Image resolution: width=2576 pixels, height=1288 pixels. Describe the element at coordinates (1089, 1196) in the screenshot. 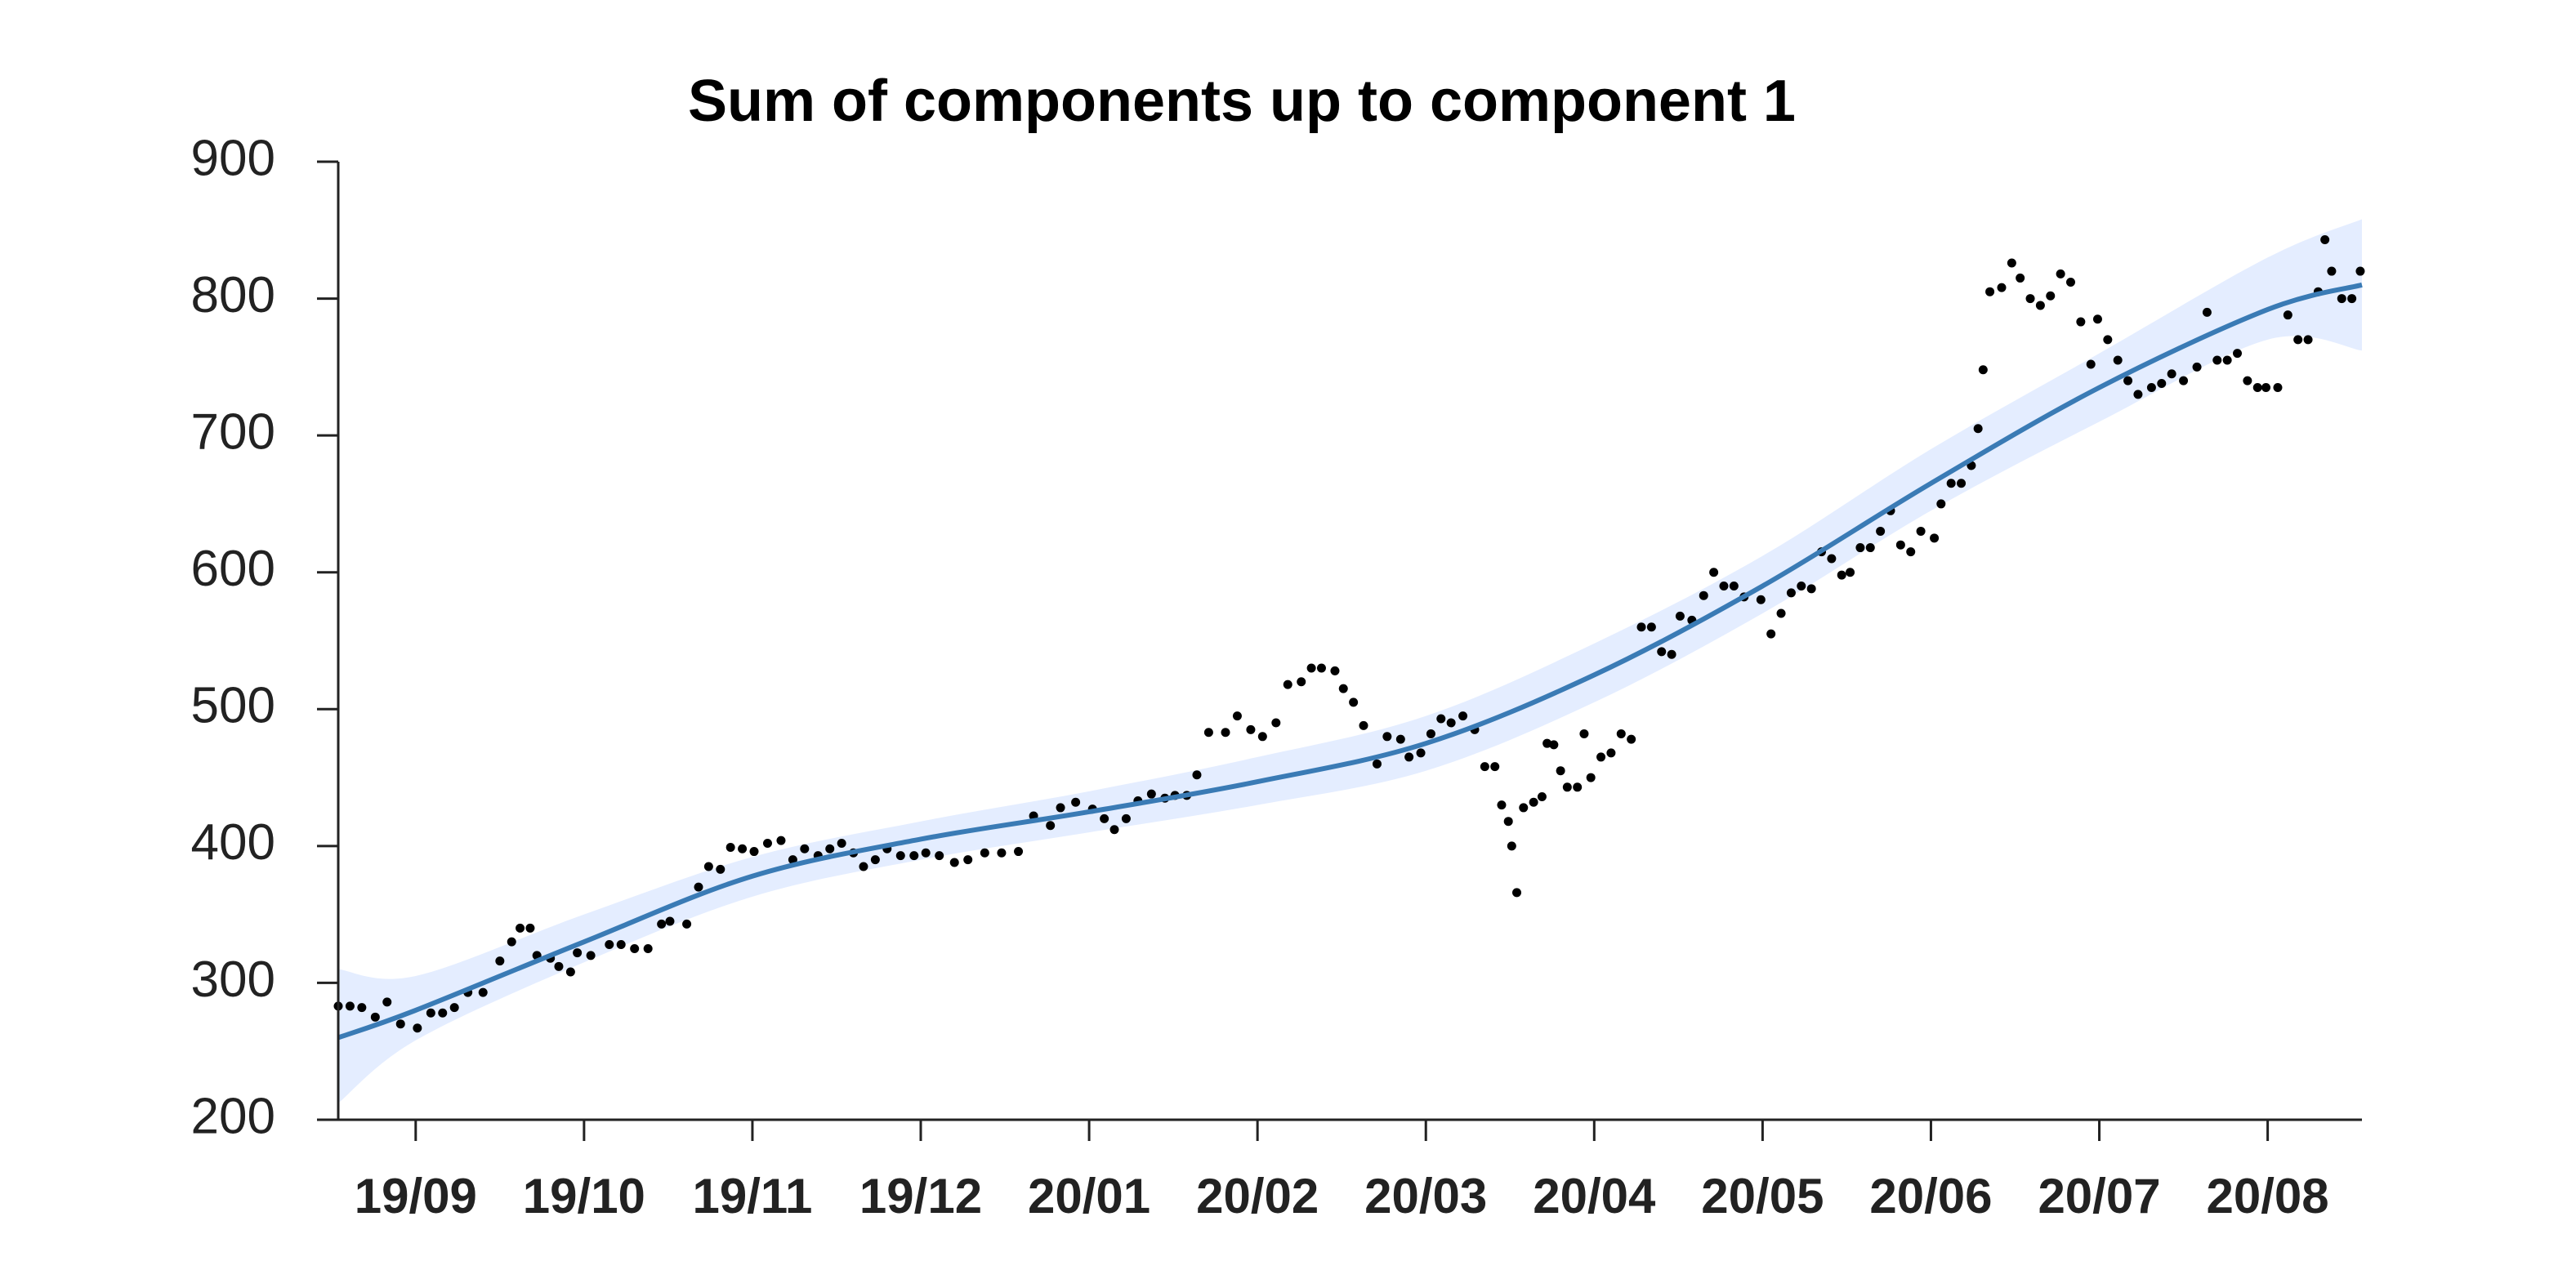

I see `x-tick-label: 20/01` at that location.